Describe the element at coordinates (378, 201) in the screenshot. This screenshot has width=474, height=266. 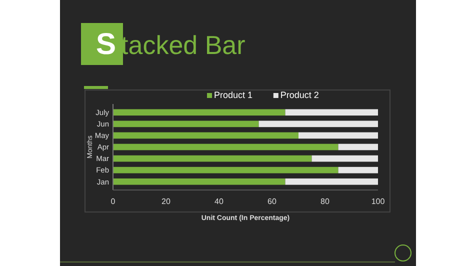
I see `x-tick-label: 100` at that location.